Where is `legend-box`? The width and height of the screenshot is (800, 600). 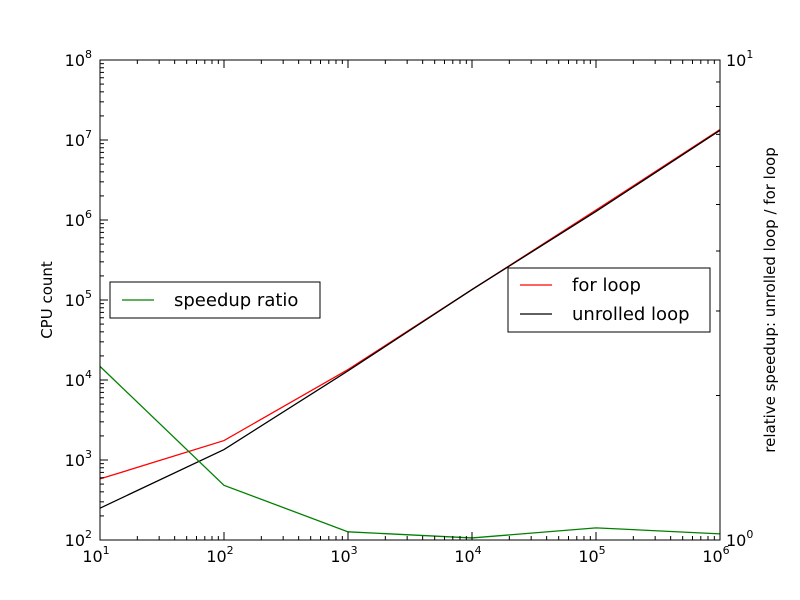
legend-box is located at coordinates (609, 300).